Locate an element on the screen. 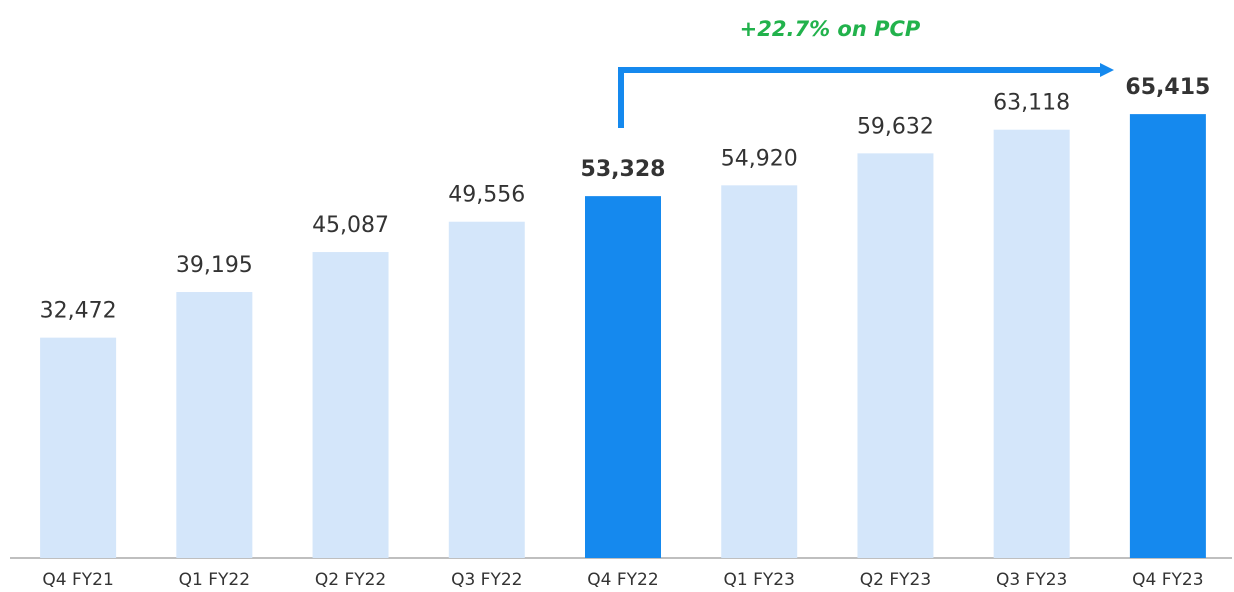  value-label: 45,087 is located at coordinates (350, 225).